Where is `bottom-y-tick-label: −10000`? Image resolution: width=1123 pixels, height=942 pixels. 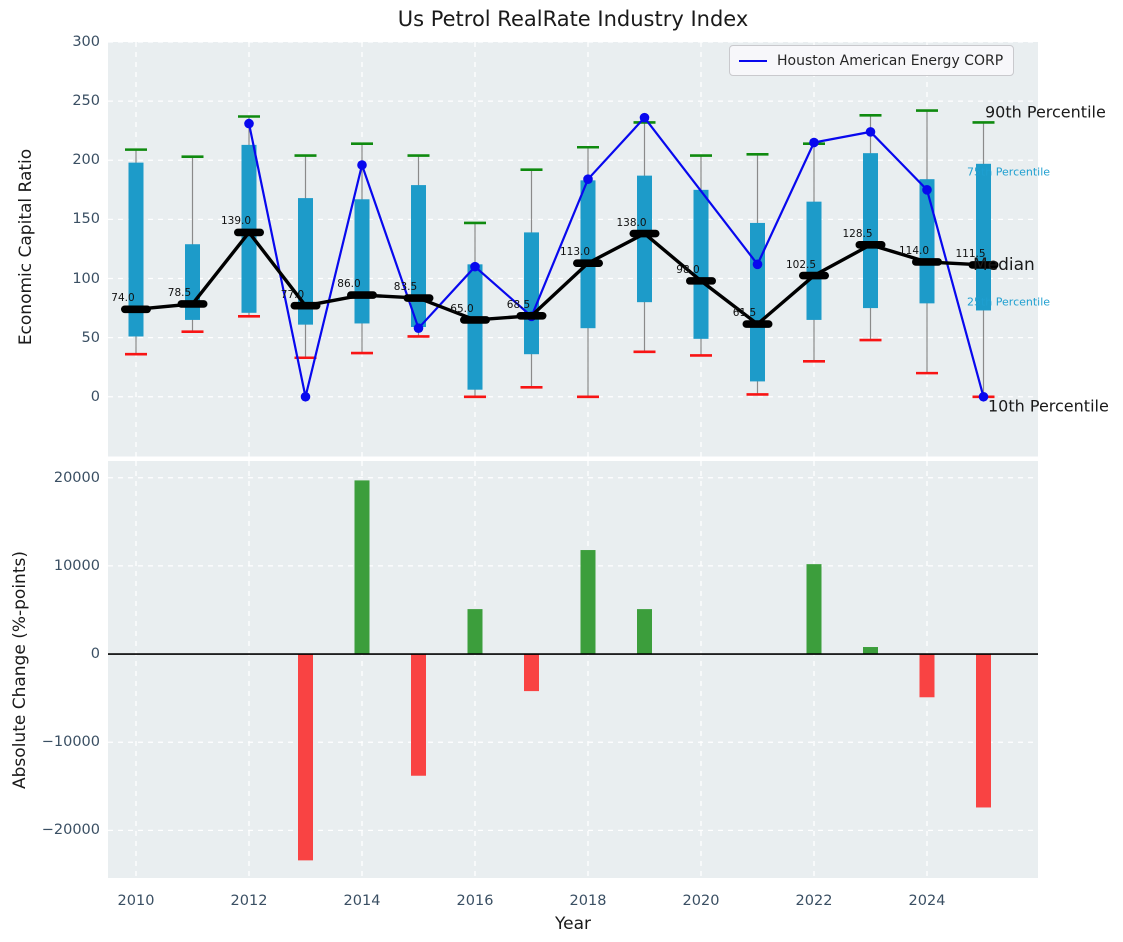 bottom-y-tick-label: −10000 is located at coordinates (70, 742).